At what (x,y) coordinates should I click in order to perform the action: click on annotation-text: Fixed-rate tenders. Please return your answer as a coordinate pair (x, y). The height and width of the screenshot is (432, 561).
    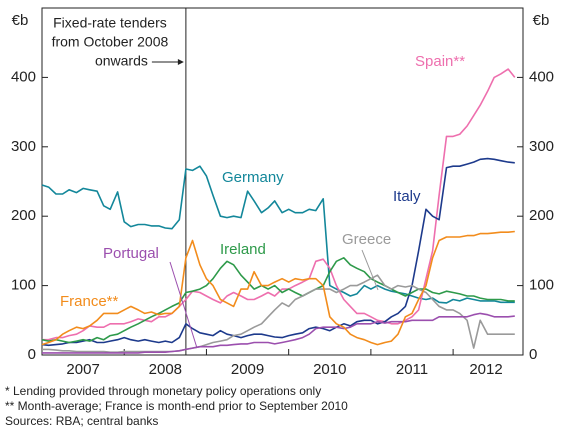
    Looking at the image, I should click on (110, 23).